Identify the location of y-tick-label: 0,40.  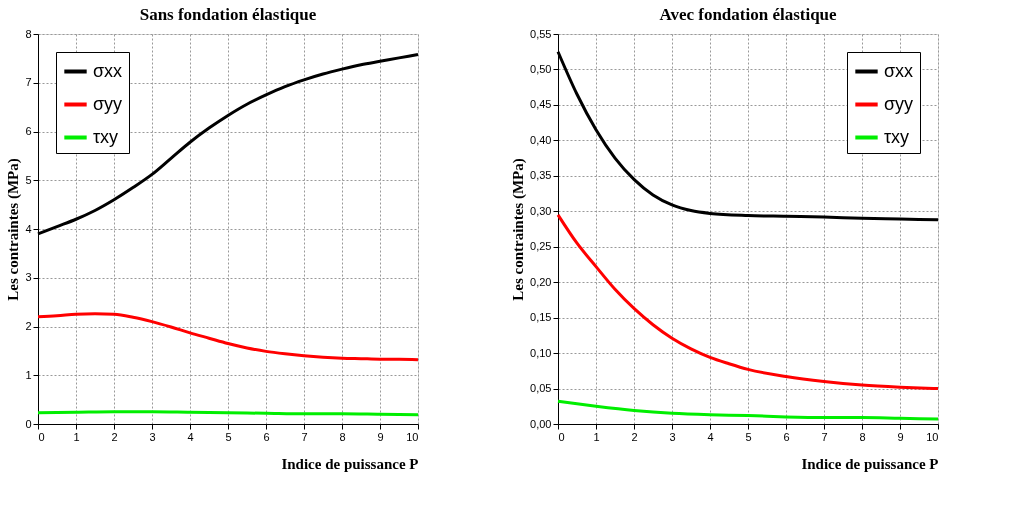
(541, 139).